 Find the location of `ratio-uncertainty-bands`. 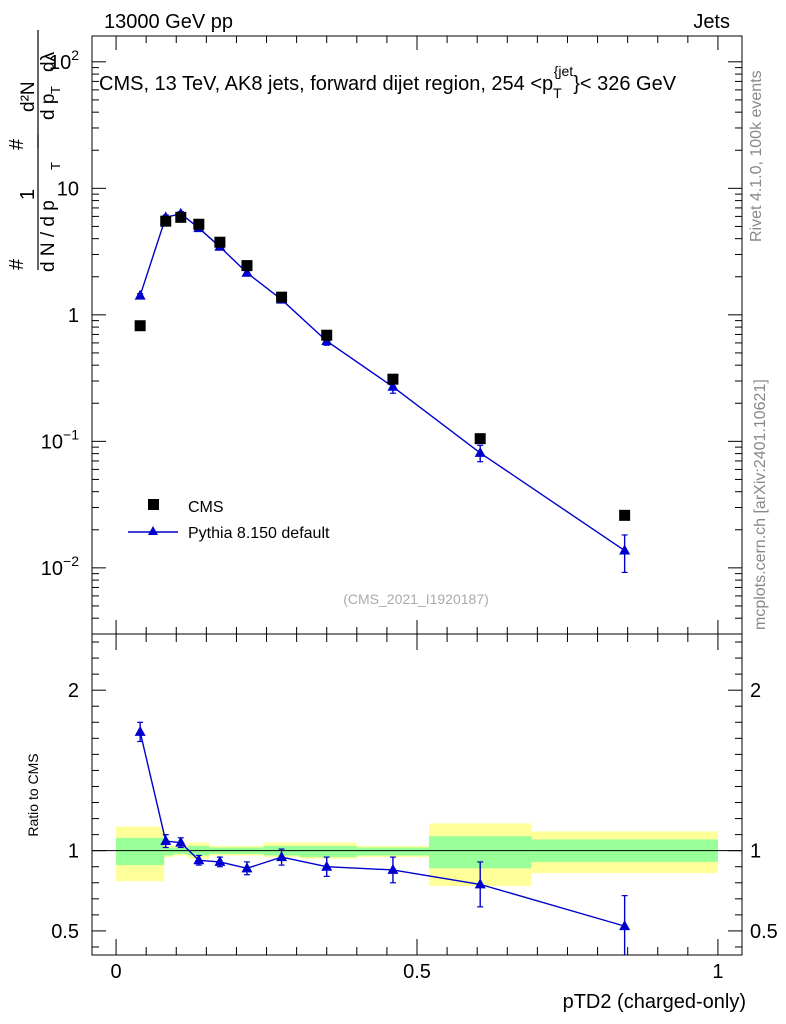

ratio-uncertainty-bands is located at coordinates (417, 854).